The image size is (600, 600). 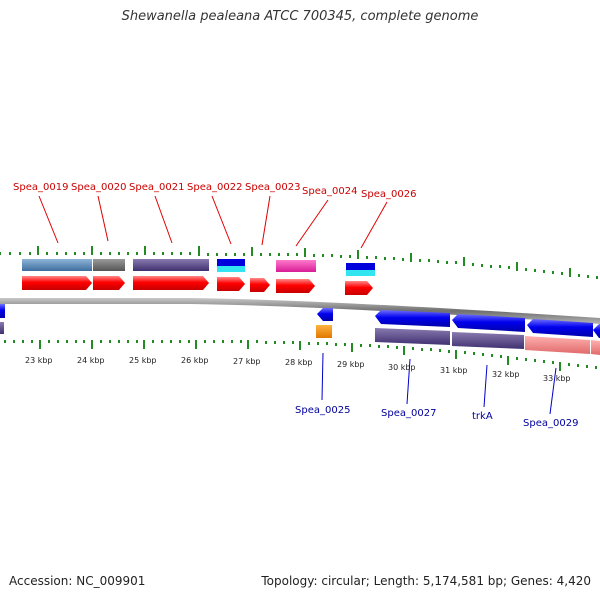 I want to click on lower-tick-ring, so click(x=300, y=355).